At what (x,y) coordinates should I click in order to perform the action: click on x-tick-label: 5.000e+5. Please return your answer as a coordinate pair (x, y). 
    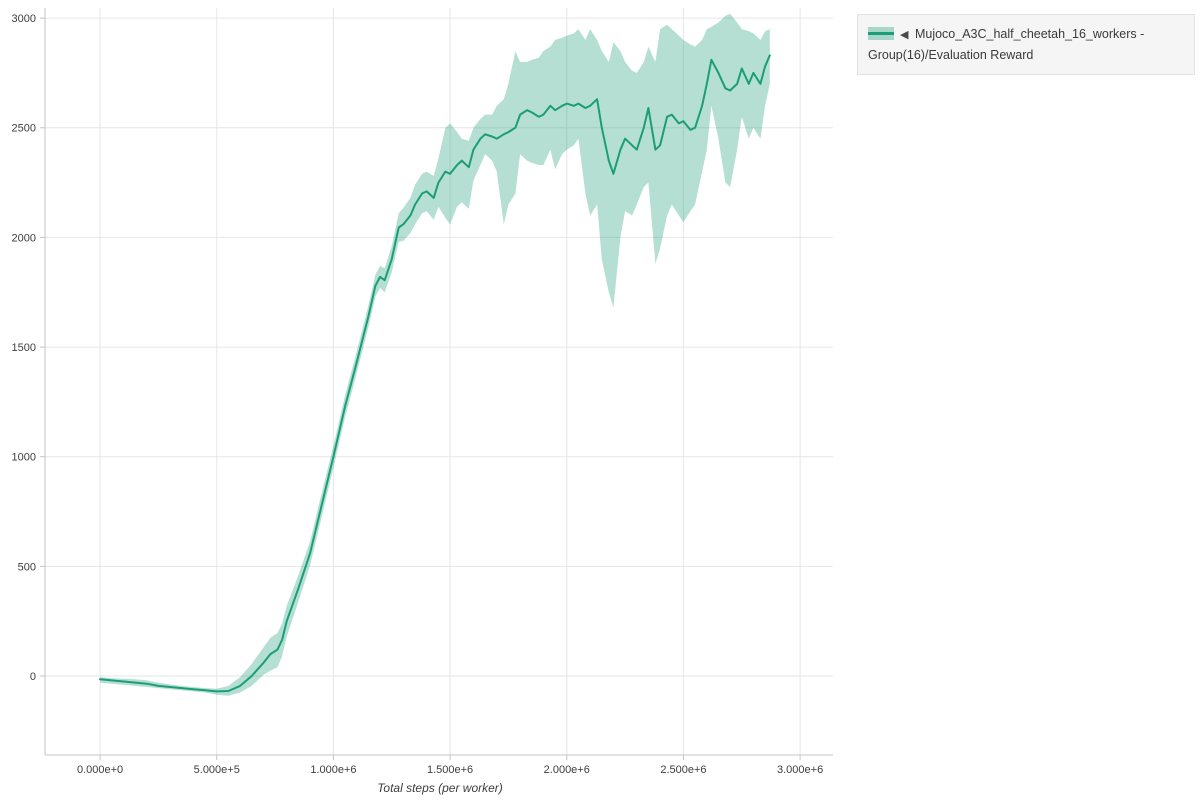
    Looking at the image, I should click on (217, 770).